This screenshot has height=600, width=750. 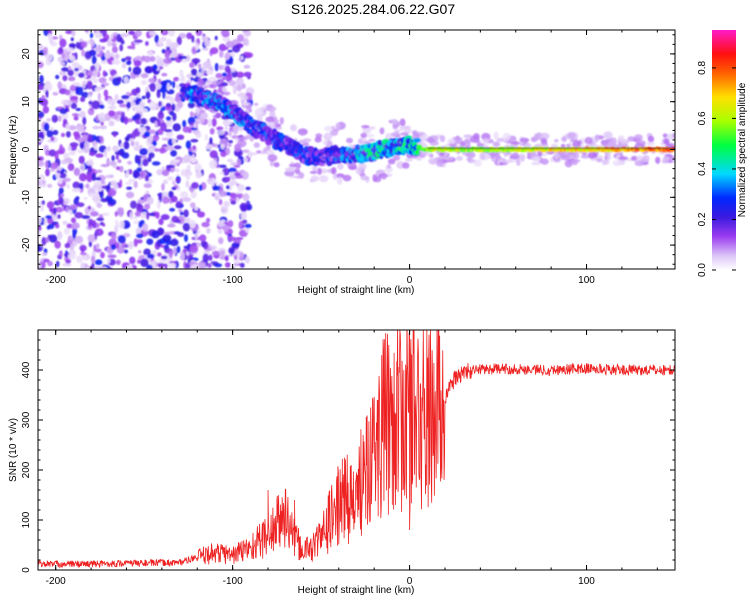 I want to click on x-tick-label: -100, so click(x=233, y=581).